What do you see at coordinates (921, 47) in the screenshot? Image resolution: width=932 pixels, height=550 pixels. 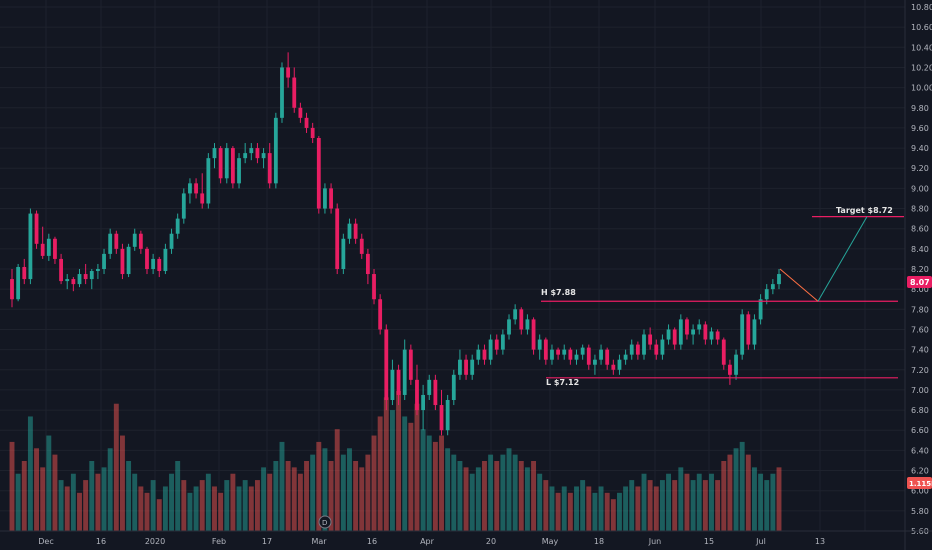 I see `price-tick-label: 10.40` at bounding box center [921, 47].